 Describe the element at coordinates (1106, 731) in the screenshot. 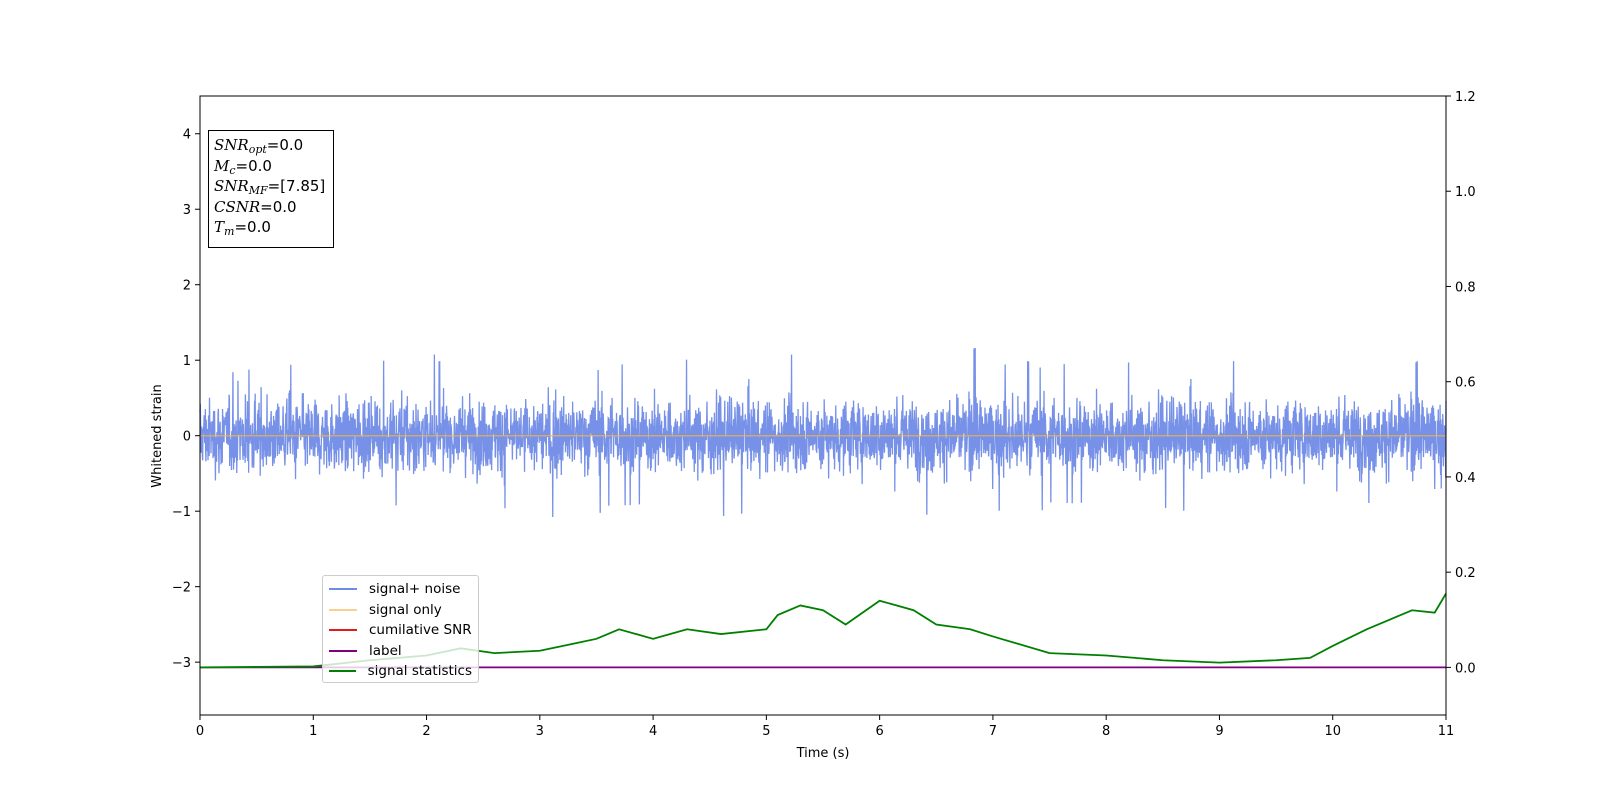

I see `x-tick-label: 8` at that location.